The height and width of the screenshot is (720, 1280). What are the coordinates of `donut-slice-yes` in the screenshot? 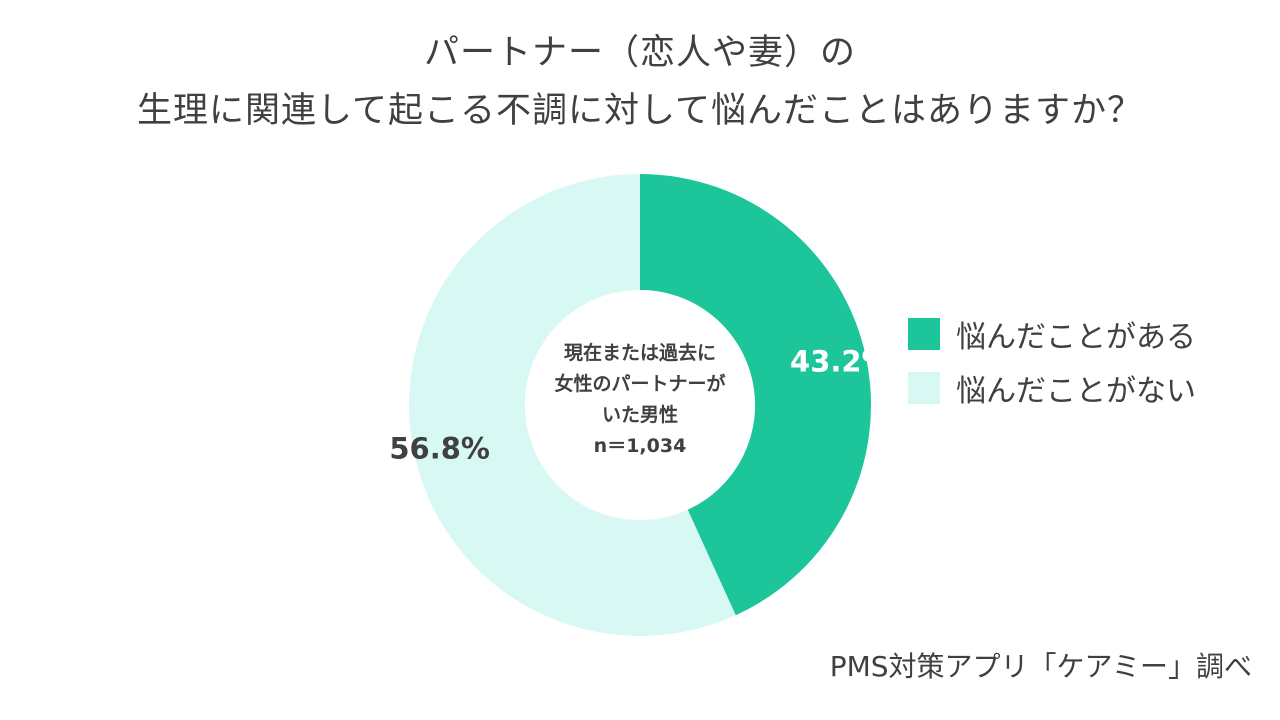 It's located at (755, 395).